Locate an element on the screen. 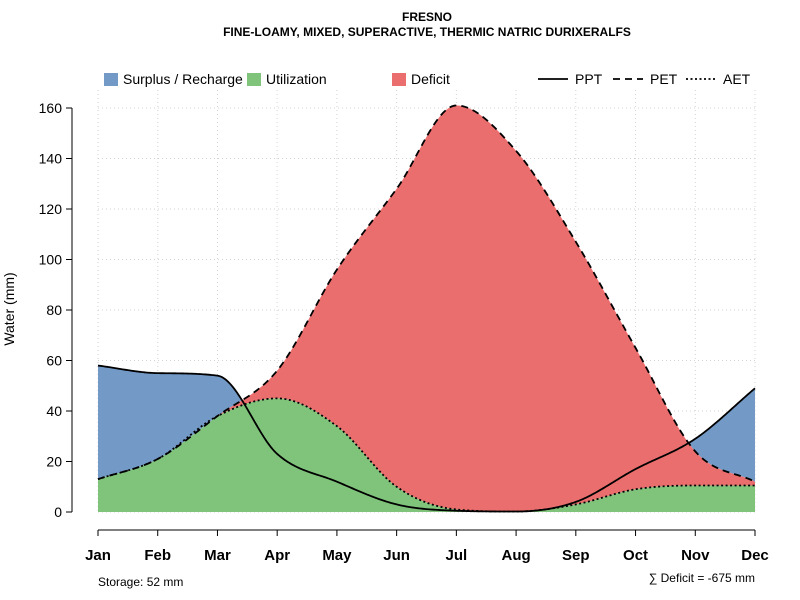  x-tick-label-jul: Jul is located at coordinates (457, 555).